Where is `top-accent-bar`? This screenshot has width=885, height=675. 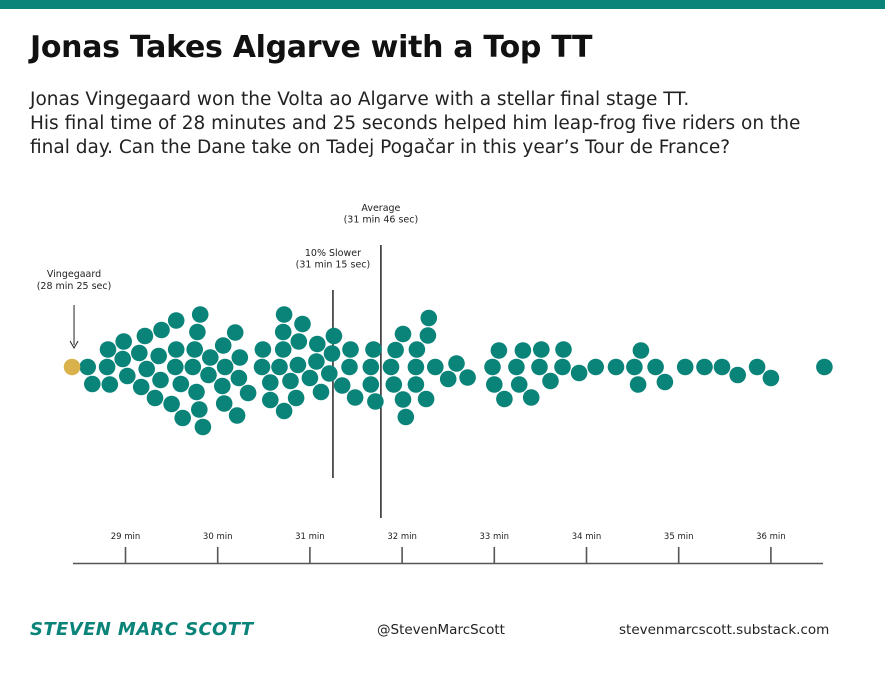 top-accent-bar is located at coordinates (442, 4).